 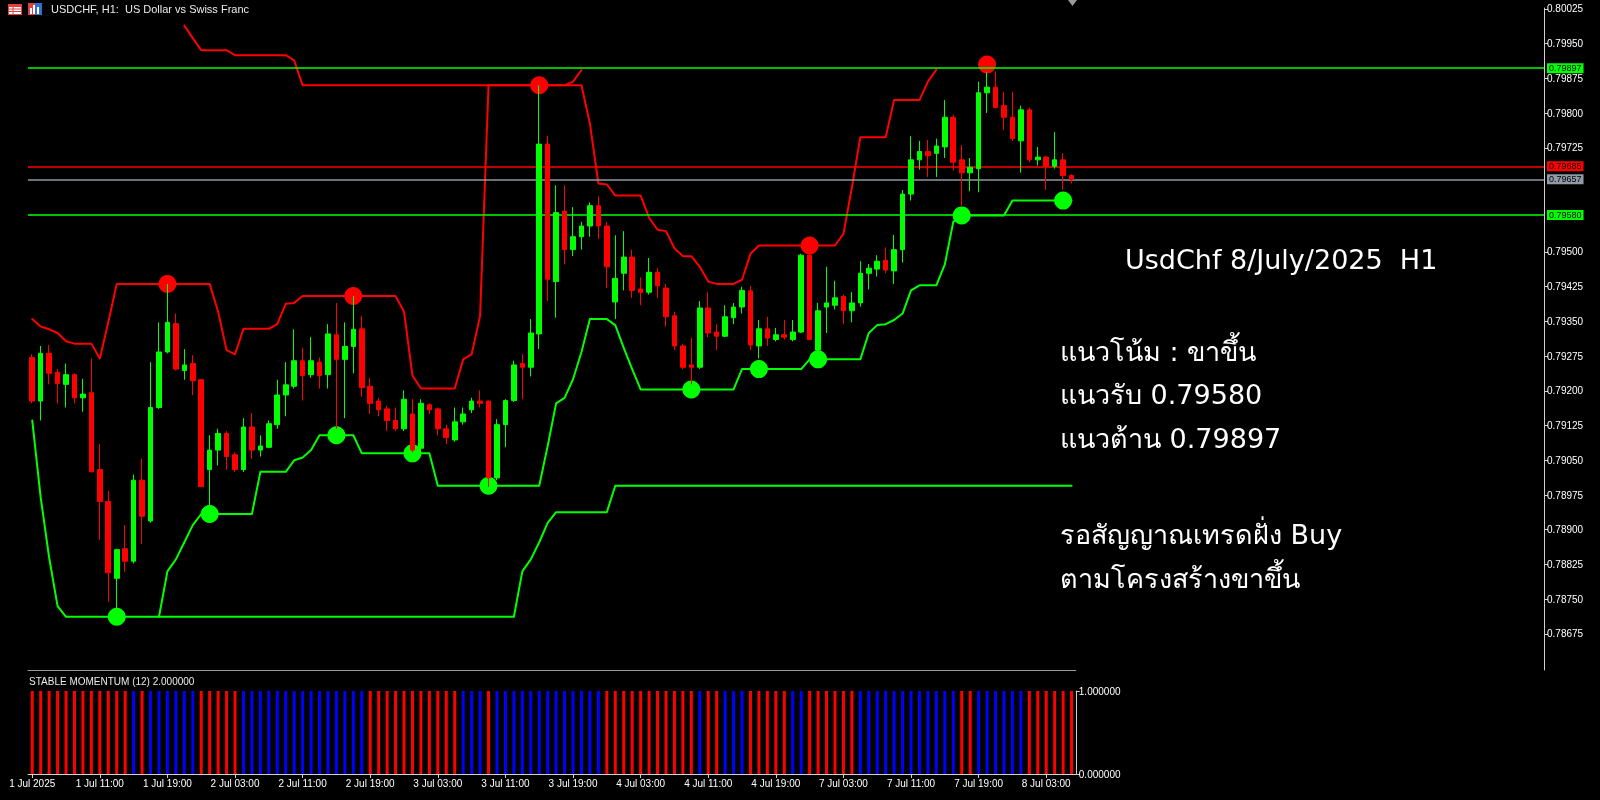 I want to click on annotation: ตามโครงสร้างขาขึ้น, so click(x=1180, y=576).